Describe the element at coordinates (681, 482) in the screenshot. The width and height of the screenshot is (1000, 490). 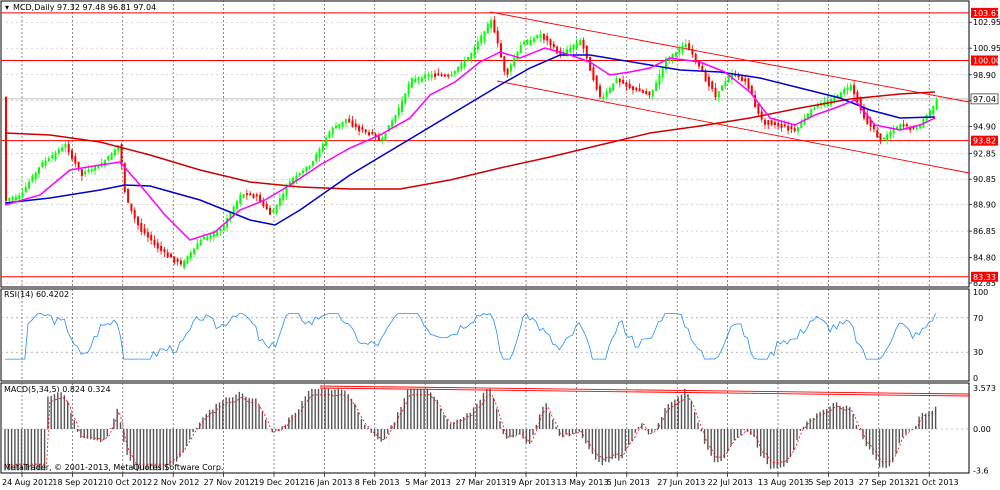
I see `time-tick-label: 27 Jun 2013` at that location.